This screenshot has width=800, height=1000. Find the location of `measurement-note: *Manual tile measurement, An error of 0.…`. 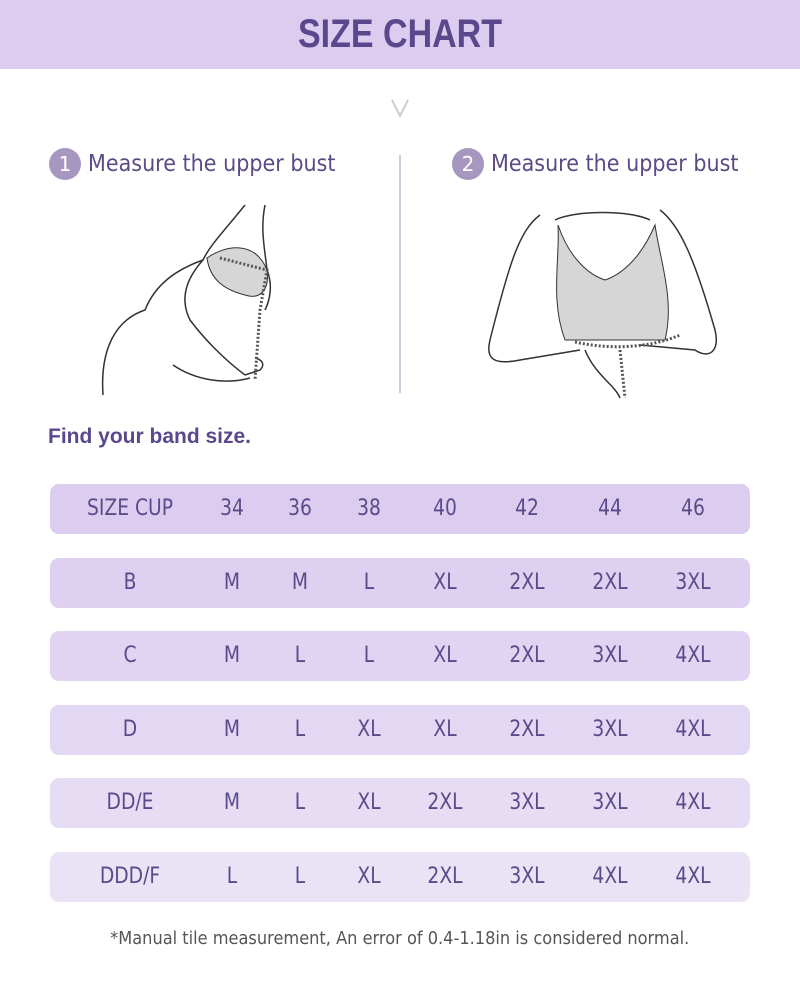

measurement-note: *Manual tile measurement, An error of 0.… is located at coordinates (400, 938).